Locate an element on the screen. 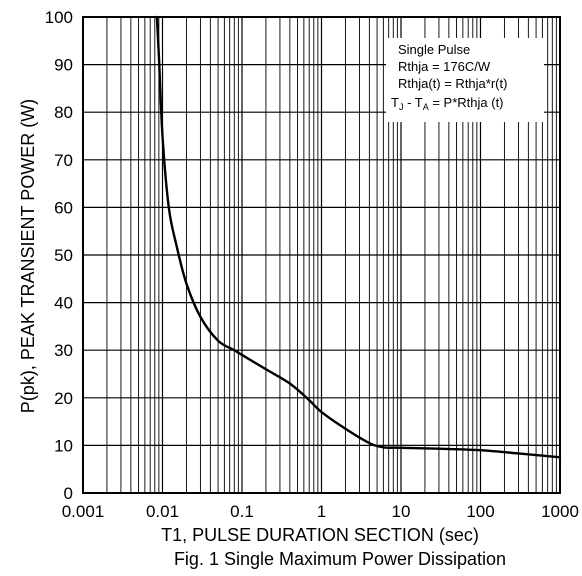 This screenshot has height=576, width=582. annotation-line-3: Rthja(t) = Rthja*r(t) is located at coordinates (452, 83).